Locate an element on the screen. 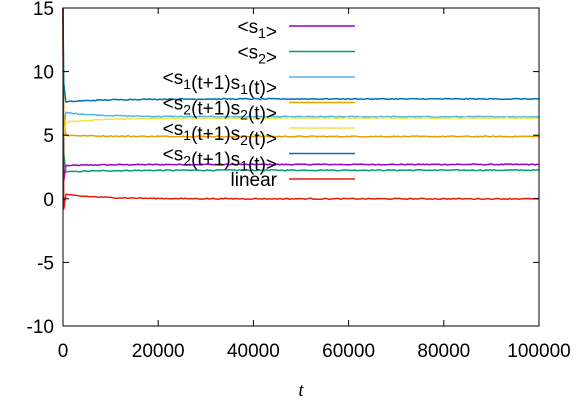  legend-label-4: <s1(t+1)s2(t)> is located at coordinates (220, 134).